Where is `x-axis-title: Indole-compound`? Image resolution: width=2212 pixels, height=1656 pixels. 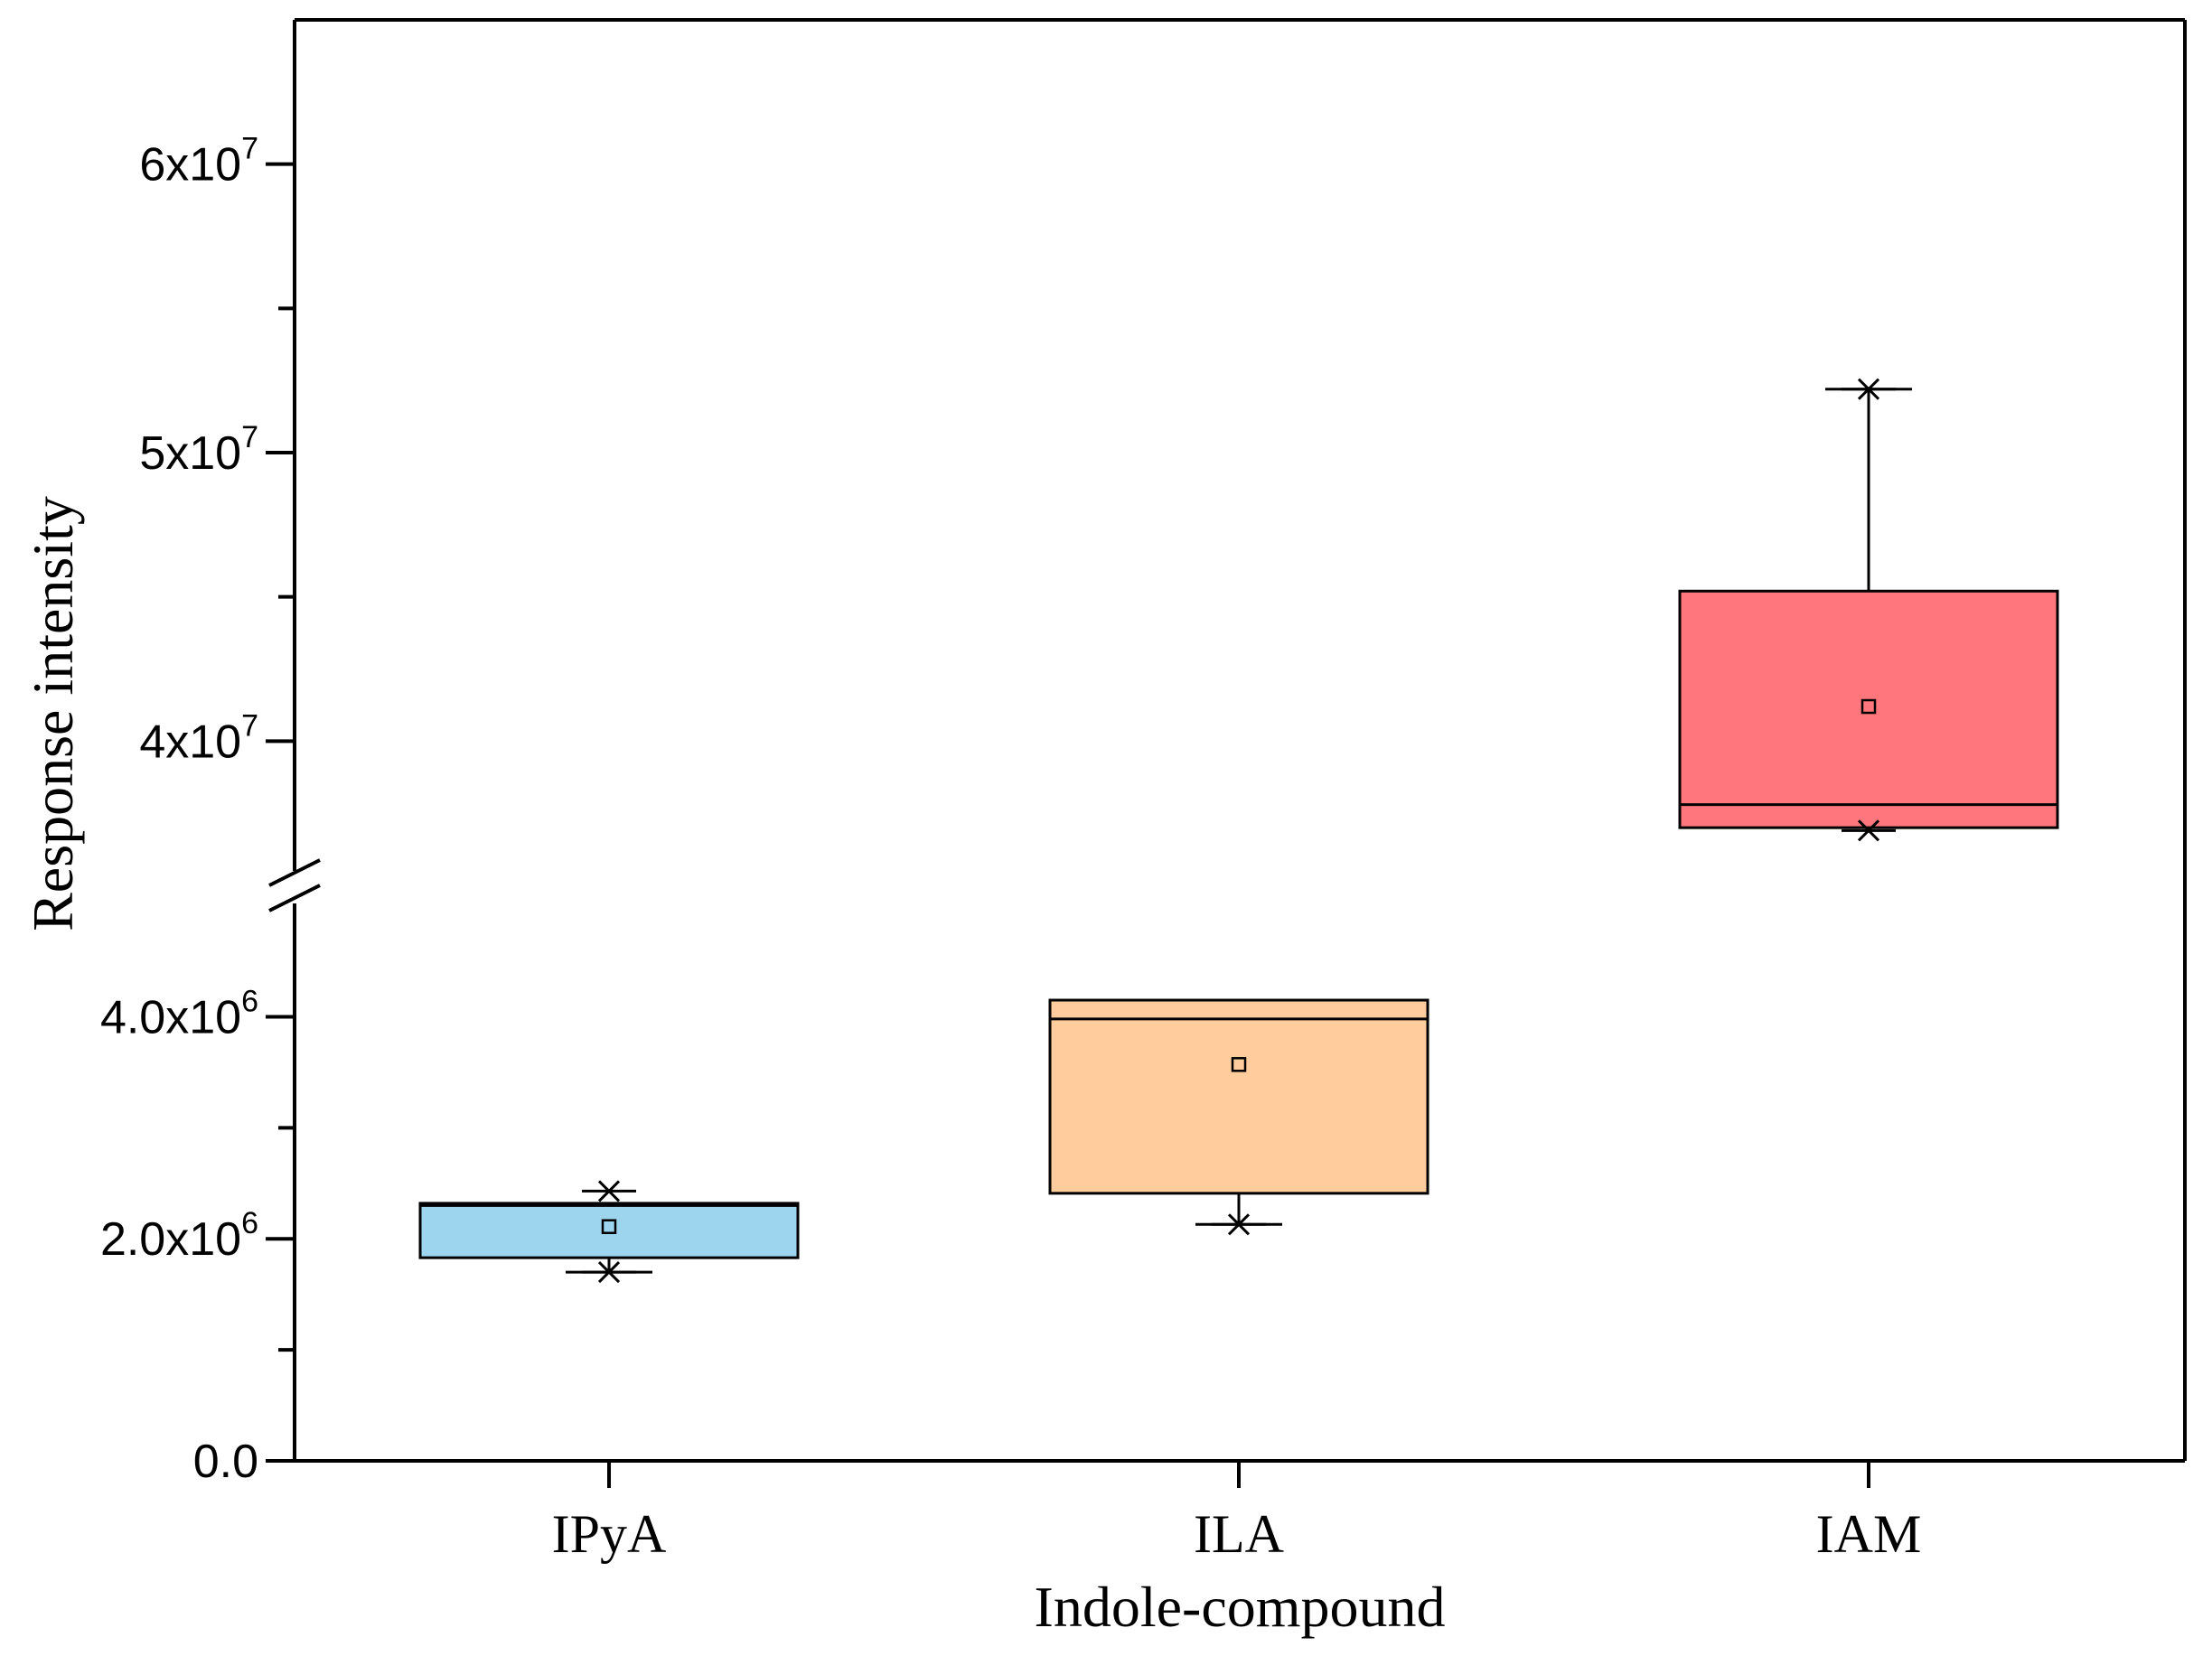
x-axis-title: Indole-compound is located at coordinates (1240, 1607).